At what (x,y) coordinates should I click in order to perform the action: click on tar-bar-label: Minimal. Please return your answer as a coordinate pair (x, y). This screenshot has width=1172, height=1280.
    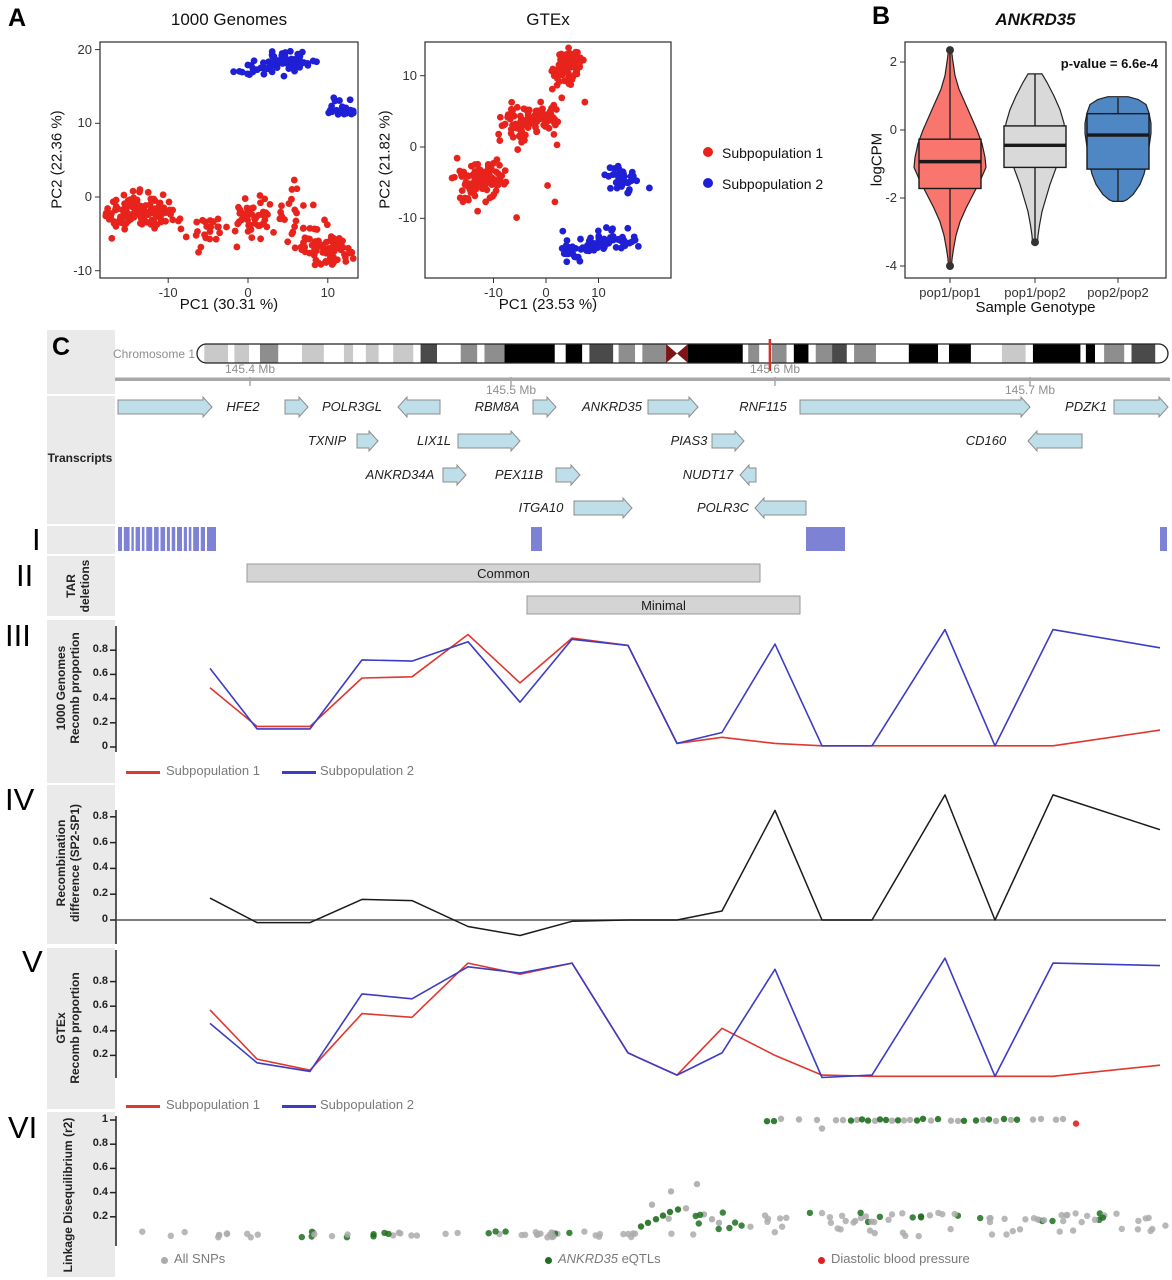
    Looking at the image, I should click on (663, 605).